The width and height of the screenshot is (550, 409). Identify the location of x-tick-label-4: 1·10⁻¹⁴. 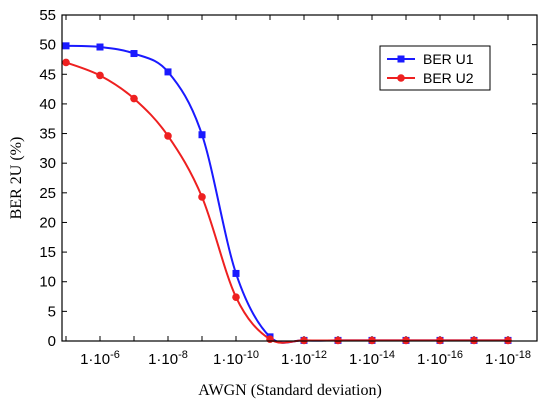
(372, 358).